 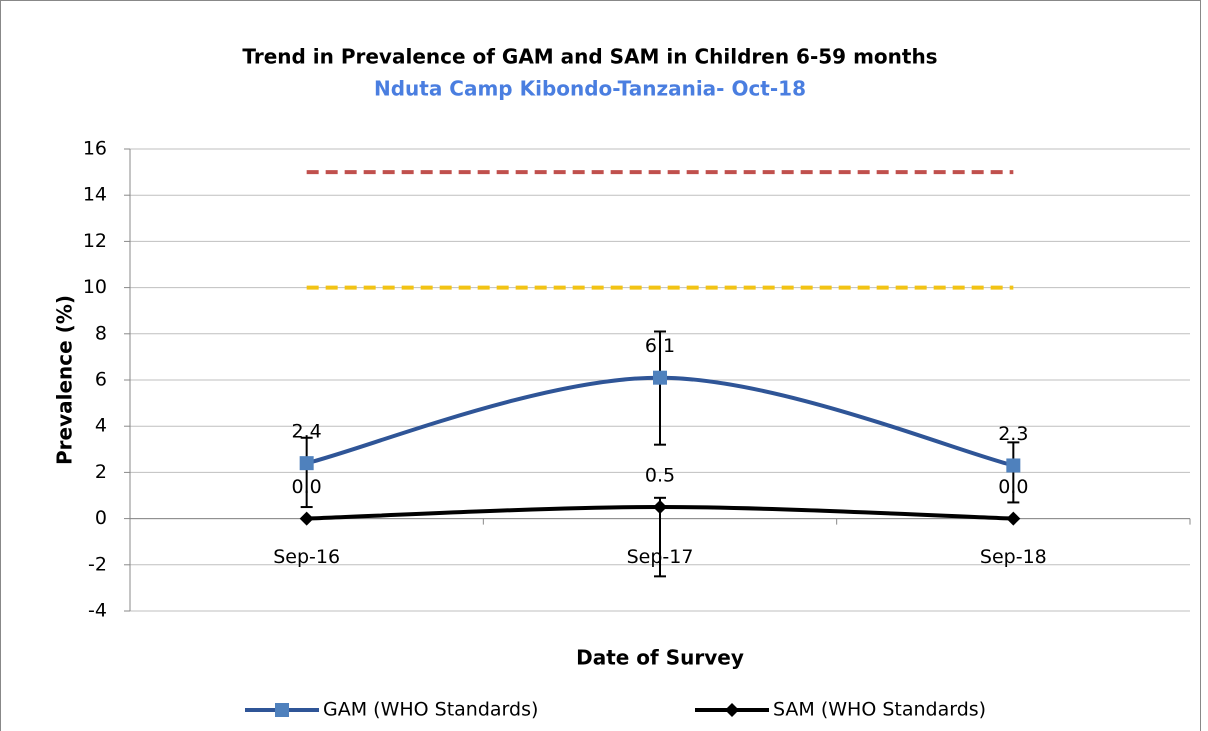 What do you see at coordinates (101, 518) in the screenshot?
I see `y-tick-label: 0` at bounding box center [101, 518].